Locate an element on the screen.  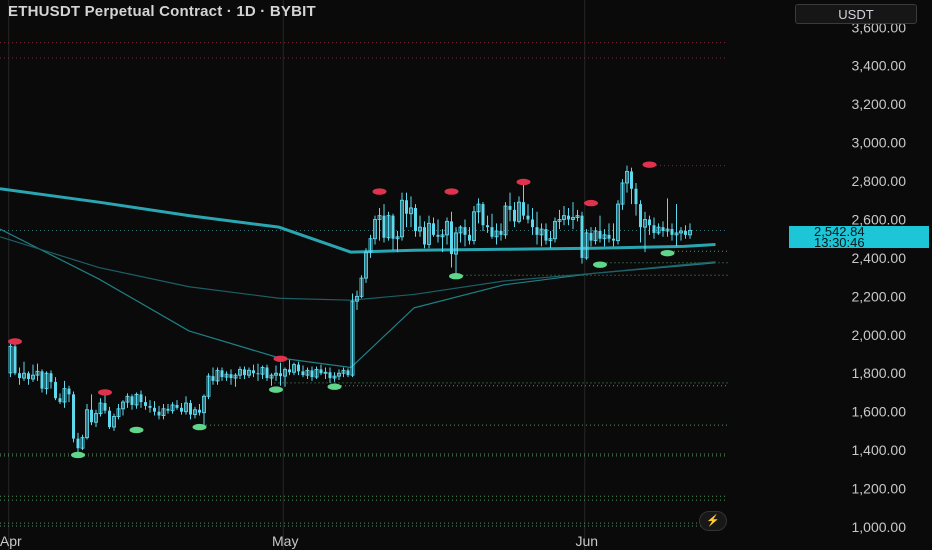
time-axis: Apr May Jun is located at coordinates (299, 541).